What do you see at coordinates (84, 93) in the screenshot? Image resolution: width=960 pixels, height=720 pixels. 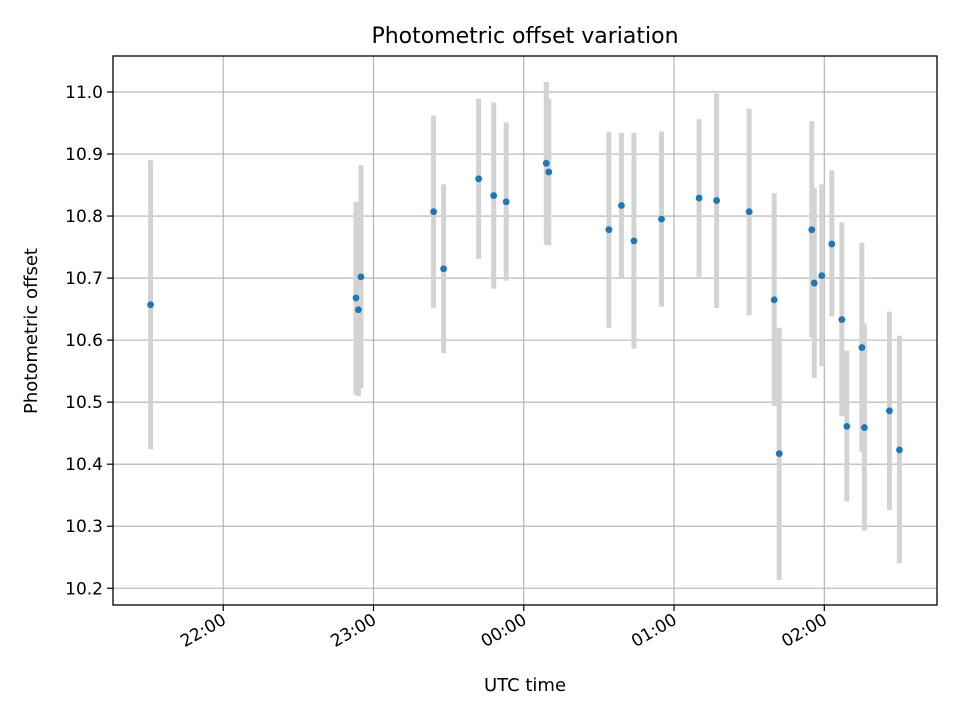 I see `y-tick-label: 11.0` at bounding box center [84, 93].